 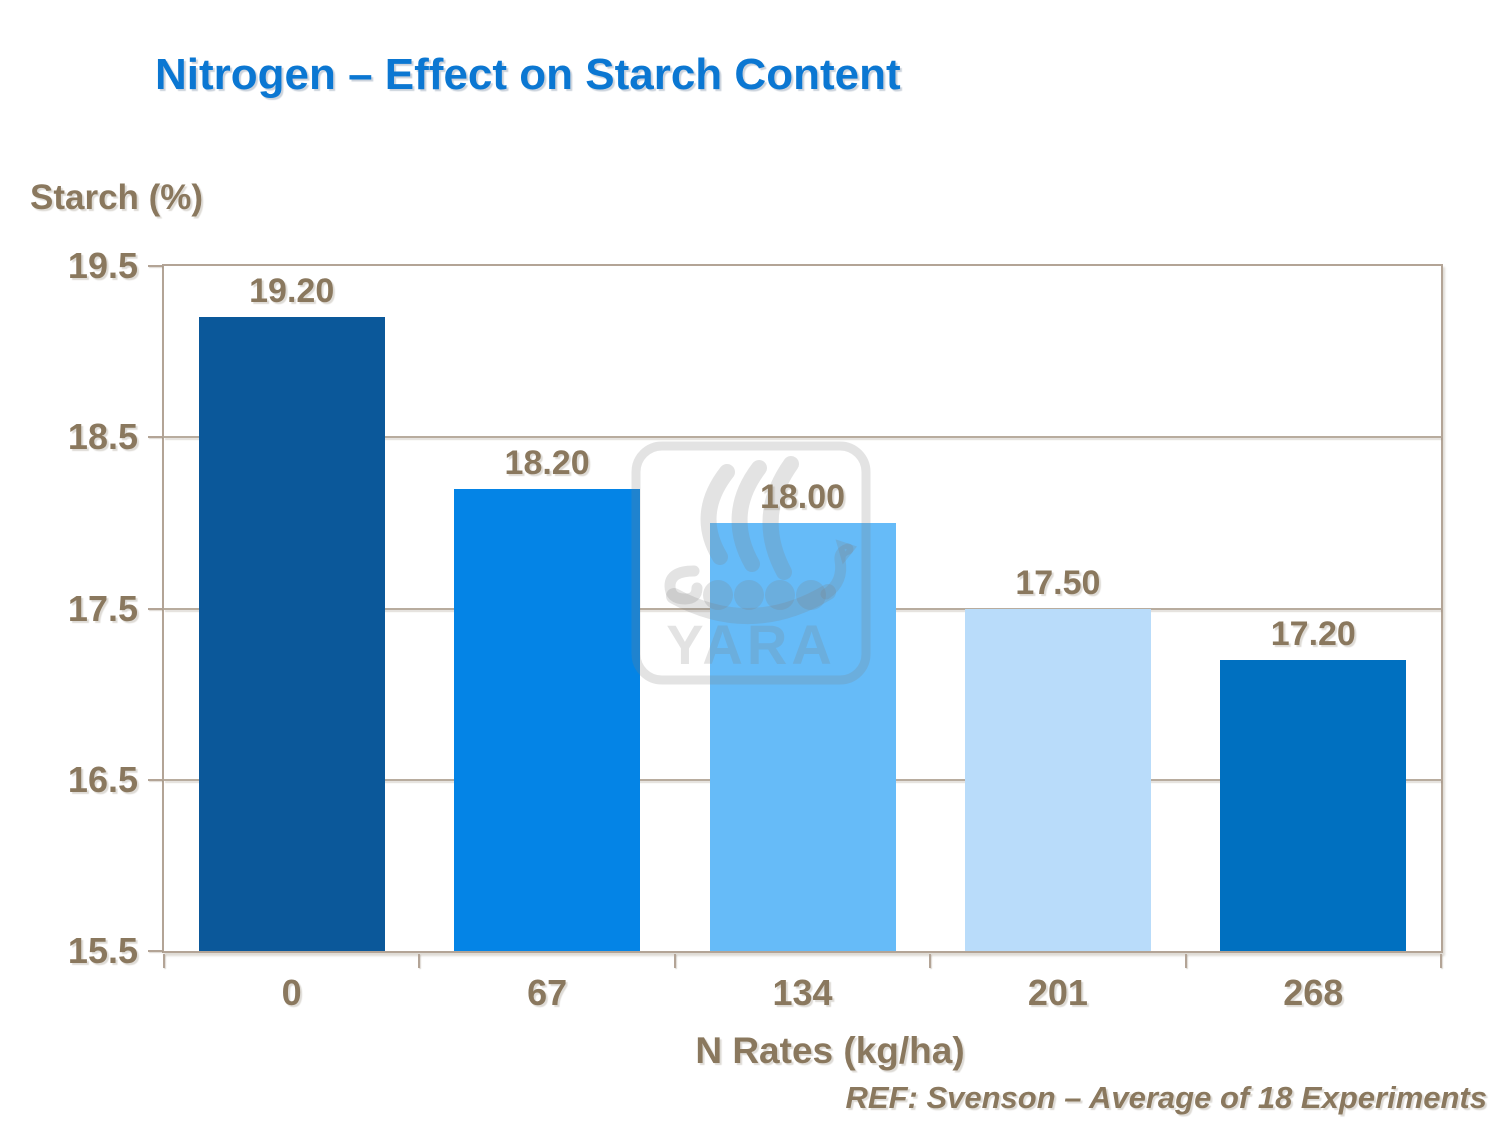 I want to click on y-tick-label: 15.5, so click(x=102, y=950).